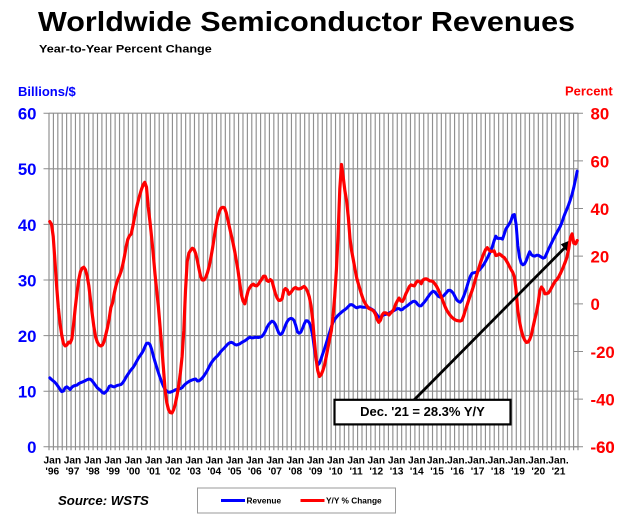  Describe the element at coordinates (27, 392) in the screenshot. I see `svg-text: 10` at that location.